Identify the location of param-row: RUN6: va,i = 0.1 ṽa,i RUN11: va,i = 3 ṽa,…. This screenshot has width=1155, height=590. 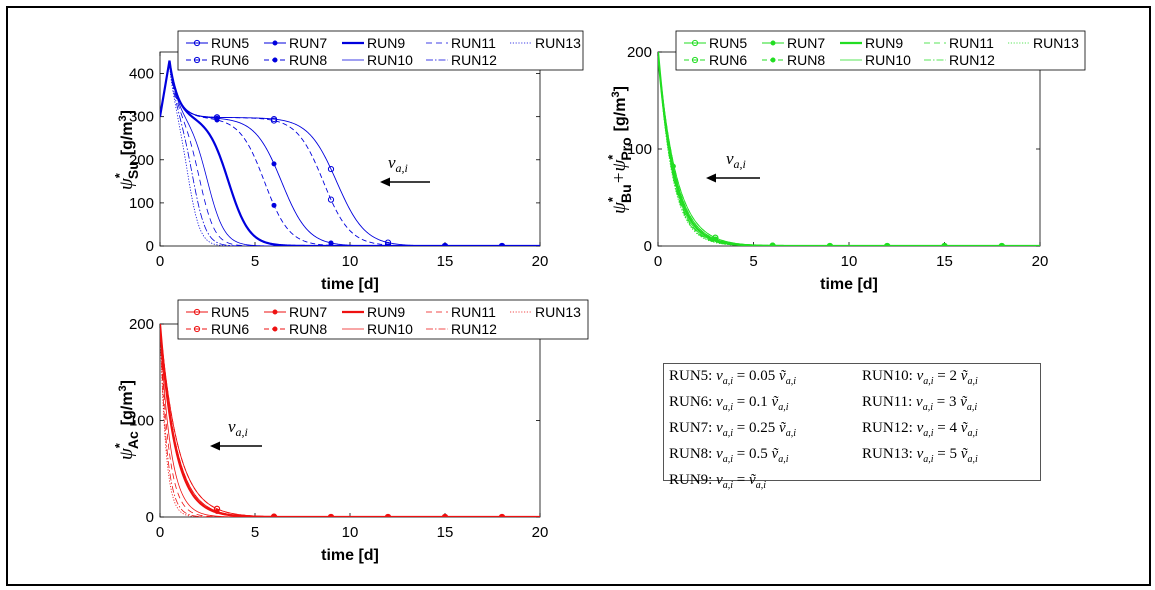
(854, 405).